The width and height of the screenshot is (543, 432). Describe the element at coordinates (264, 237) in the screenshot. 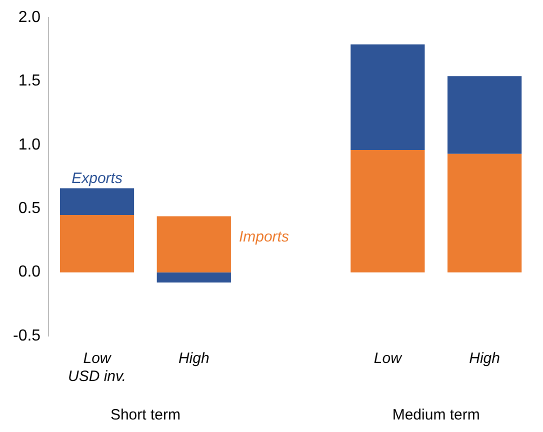

I see `series-label: Imports` at that location.